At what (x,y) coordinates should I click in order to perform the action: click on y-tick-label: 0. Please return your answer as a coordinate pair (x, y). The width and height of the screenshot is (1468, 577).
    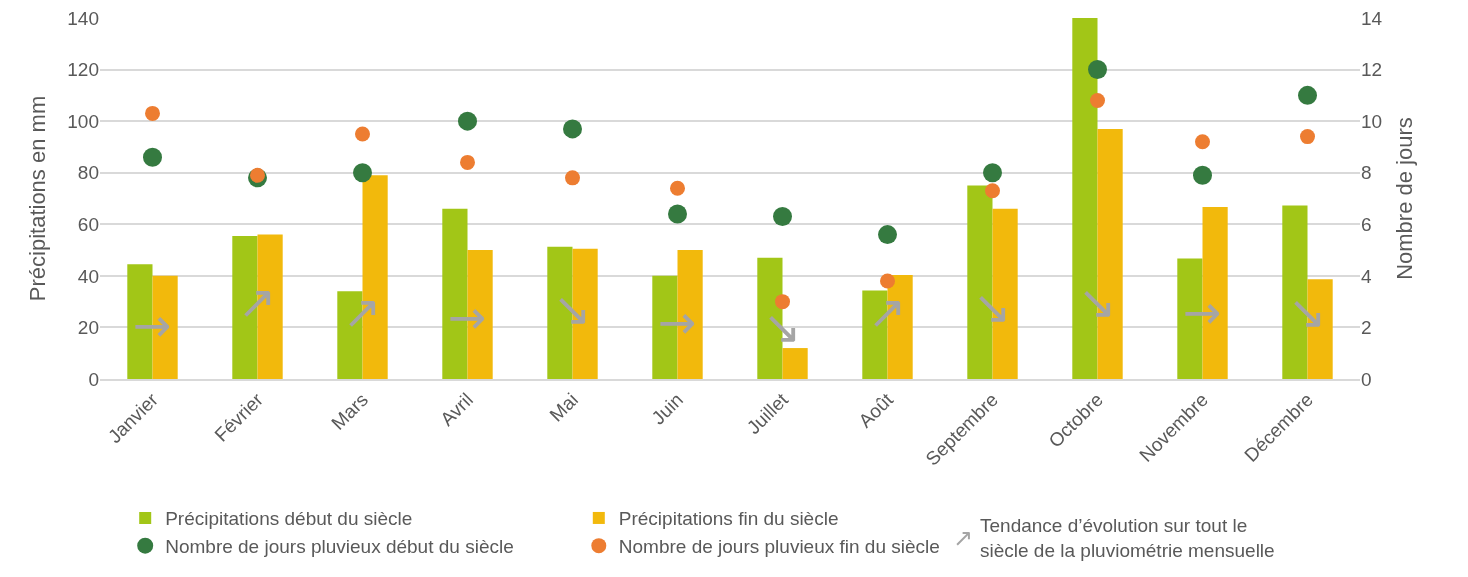
    Looking at the image, I should click on (93, 379).